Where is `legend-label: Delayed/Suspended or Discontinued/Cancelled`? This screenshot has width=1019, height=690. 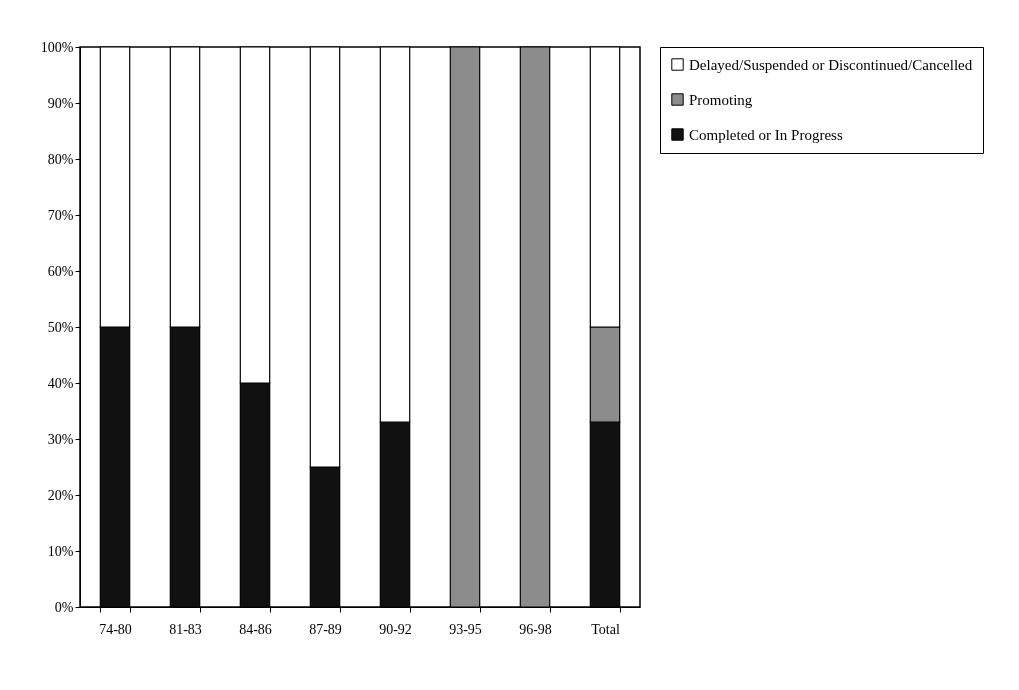
legend-label: Delayed/Suspended or Discontinued/Cancelled is located at coordinates (831, 64).